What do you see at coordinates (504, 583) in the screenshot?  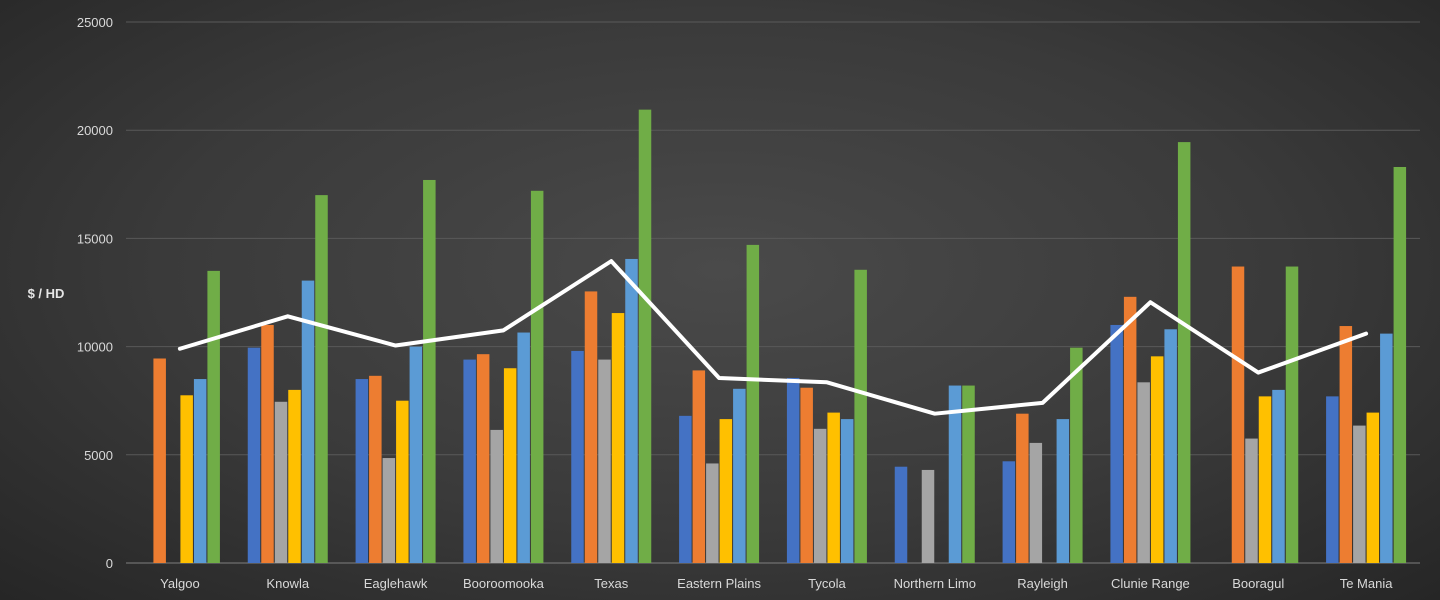 I see `x-tick-label: Booroomooka` at bounding box center [504, 583].